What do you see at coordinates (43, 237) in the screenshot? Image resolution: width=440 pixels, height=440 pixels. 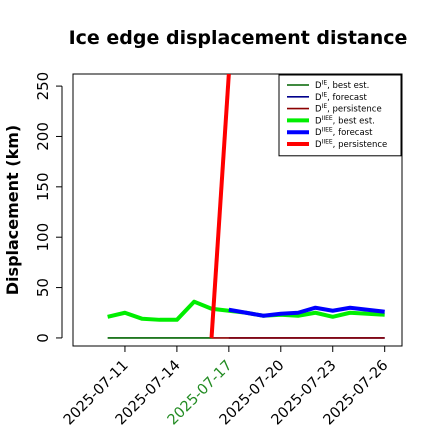 I see `y-tick-label: 100` at bounding box center [43, 237].